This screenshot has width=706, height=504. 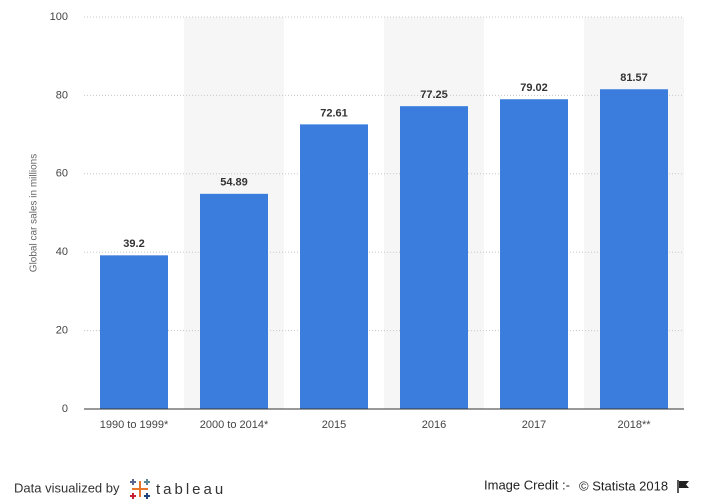 What do you see at coordinates (534, 425) in the screenshot?
I see `x-tick-label: 2017` at bounding box center [534, 425].